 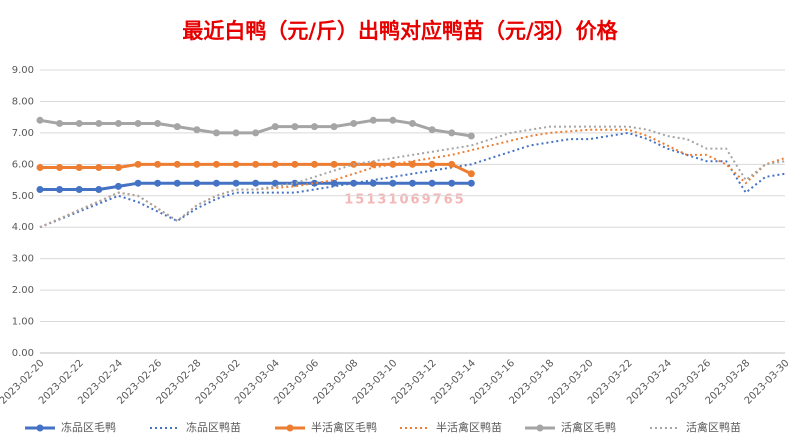 What do you see at coordinates (588, 427) in the screenshot?
I see `legend-label: 活禽区毛鸭` at bounding box center [588, 427].